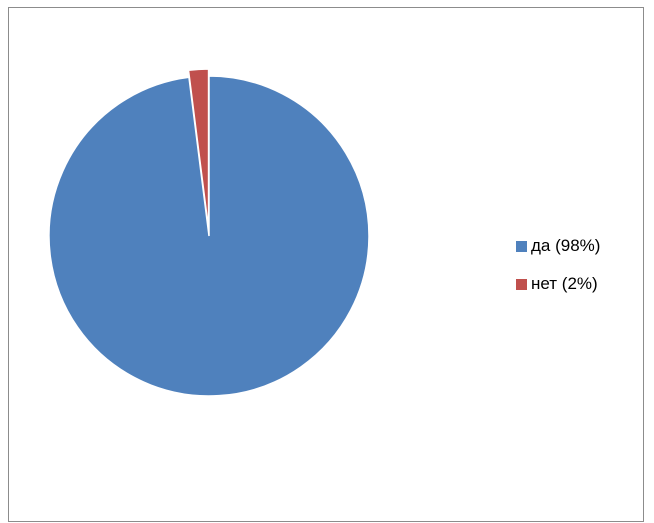 The height and width of the screenshot is (523, 654). I want to click on legend-item-da: да (98%), so click(558, 246).